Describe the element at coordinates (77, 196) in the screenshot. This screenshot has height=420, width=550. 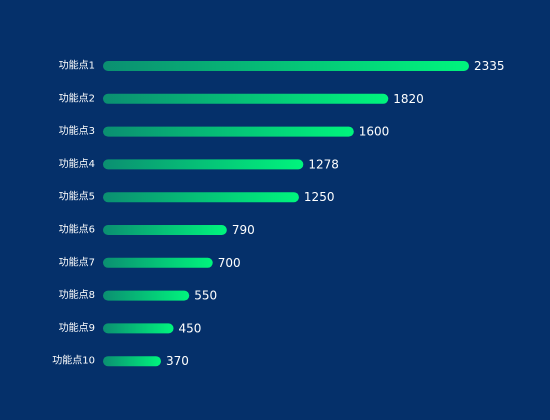
I see `category-label-5: 功能点5` at that location.